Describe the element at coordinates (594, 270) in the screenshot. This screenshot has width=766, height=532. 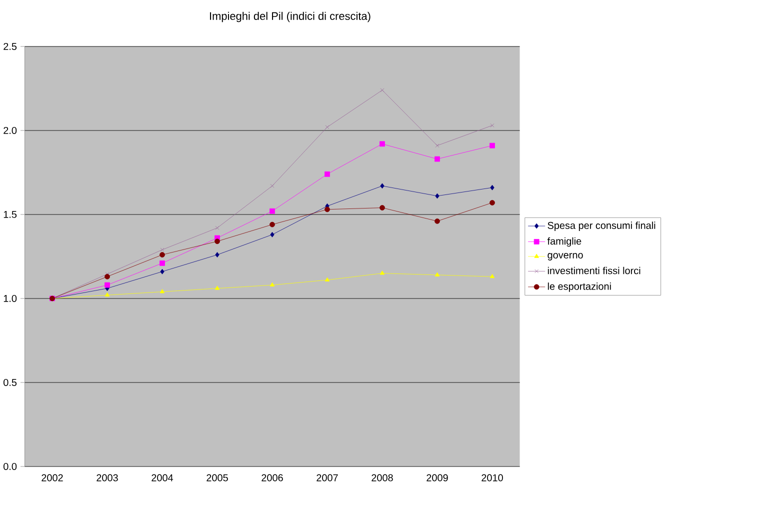
I see `legend-label: investimenti fissi lorci` at that location.